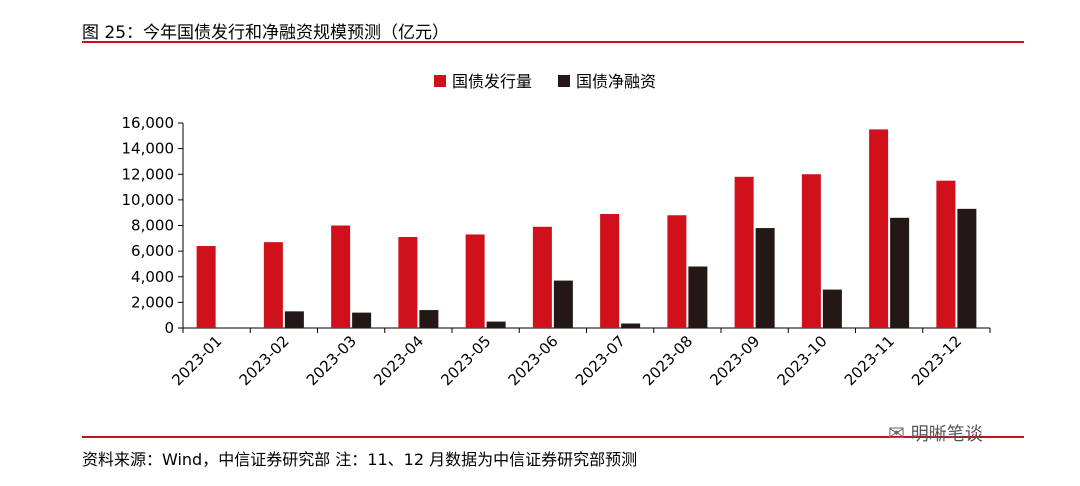 The image size is (1080, 486). What do you see at coordinates (148, 149) in the screenshot?
I see `y-tick-label: 14,000` at bounding box center [148, 149].